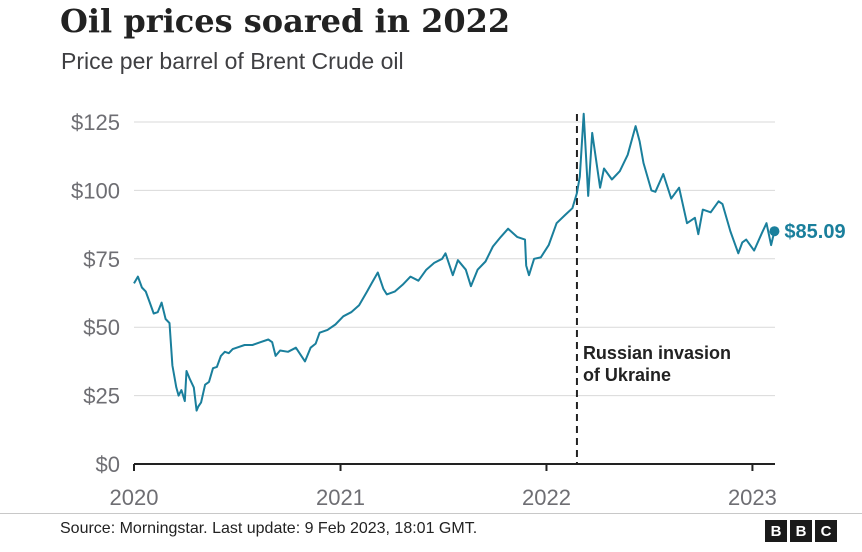  What do you see at coordinates (95, 293) in the screenshot?
I see `y-axis-tick-labels: $0 $25 $50 $75 $100 $125` at bounding box center [95, 293].